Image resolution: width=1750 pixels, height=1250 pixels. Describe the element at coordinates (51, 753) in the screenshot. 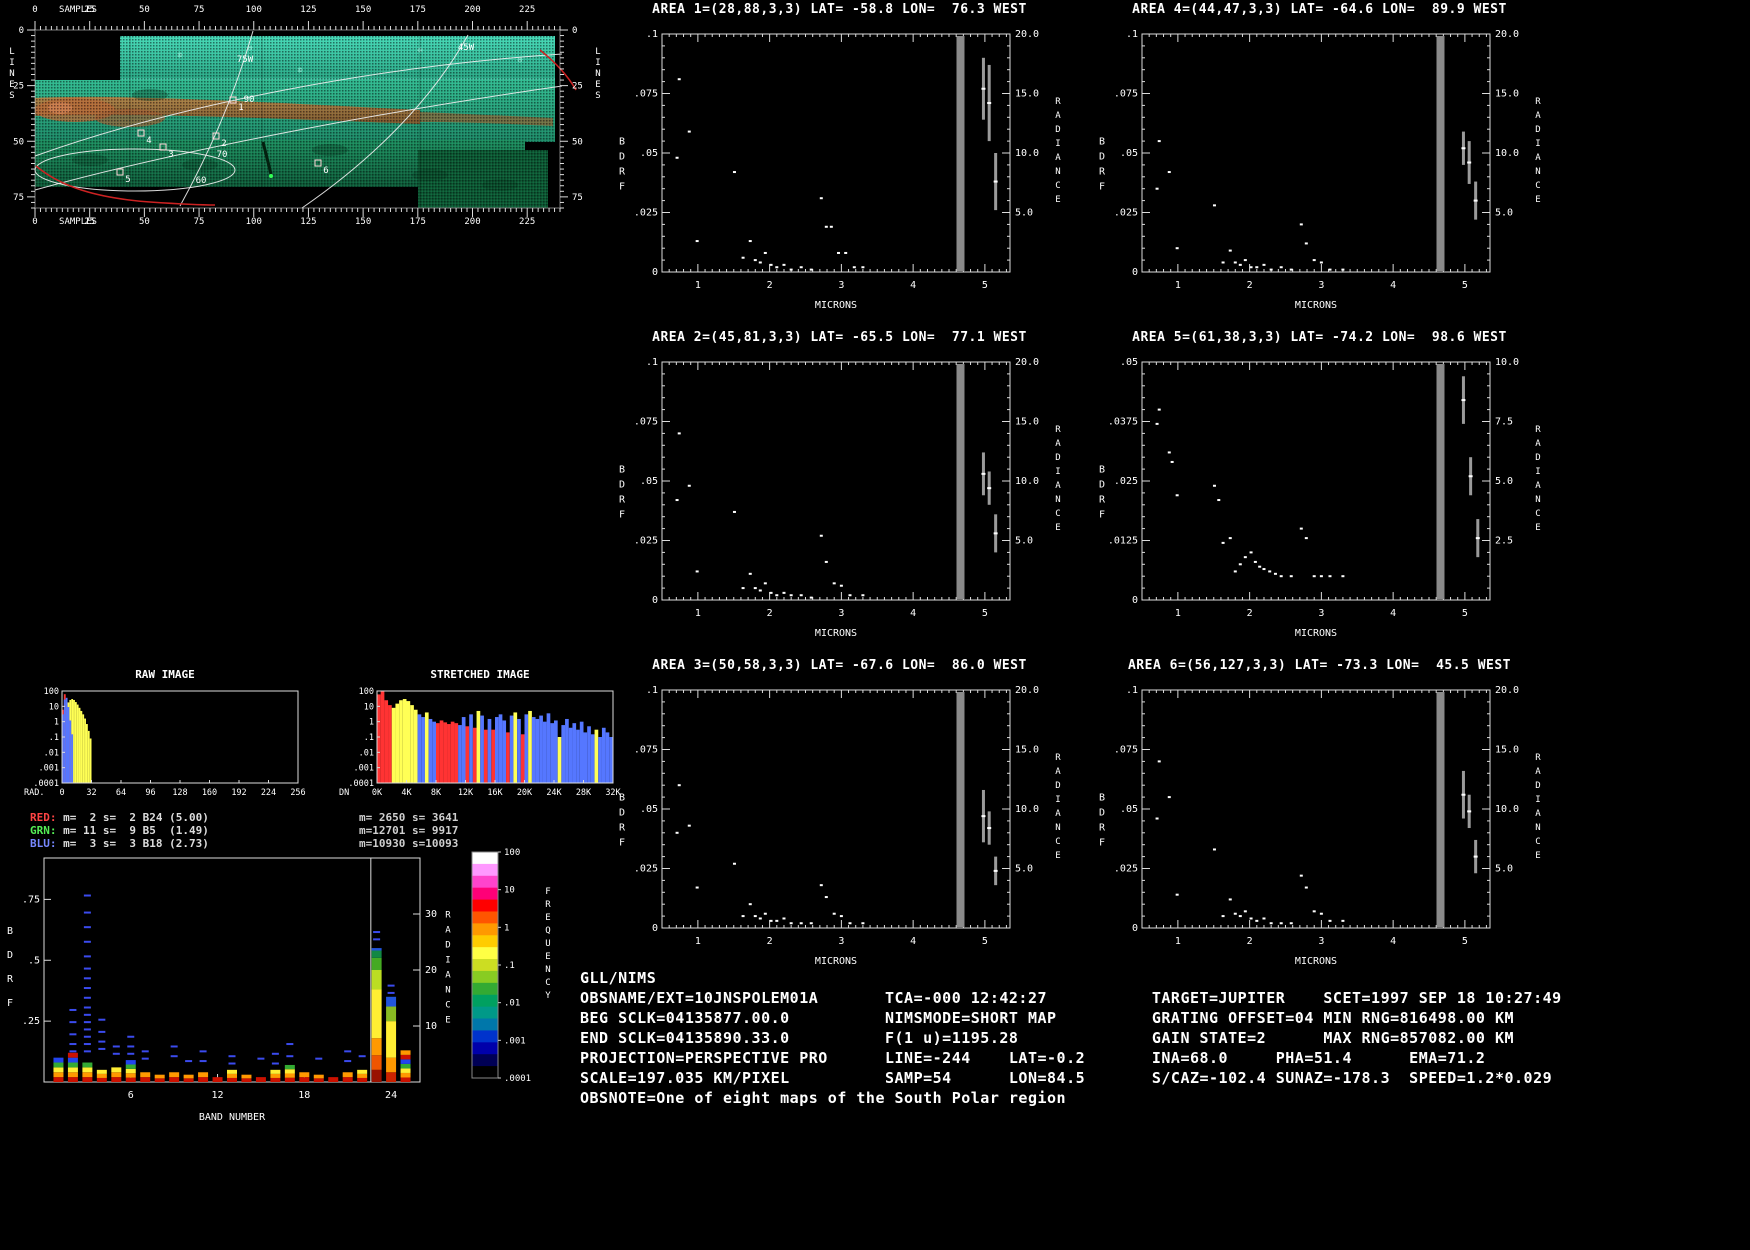

I see `svg-text: .01` at that location.